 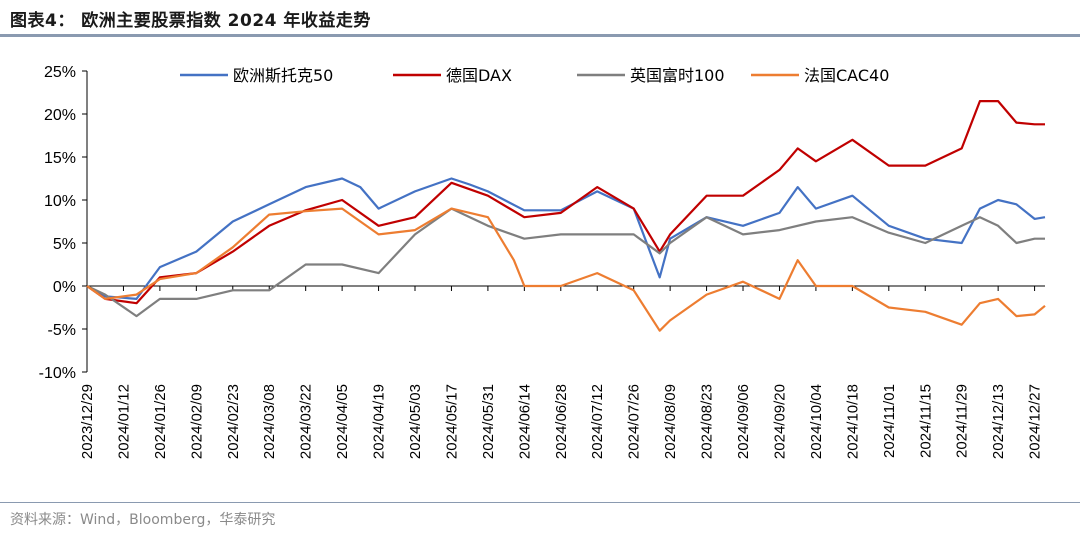 What do you see at coordinates (143, 520) in the screenshot?
I see `source-note: 资料来源：Wind，Bloomberg，华泰研究` at bounding box center [143, 520].